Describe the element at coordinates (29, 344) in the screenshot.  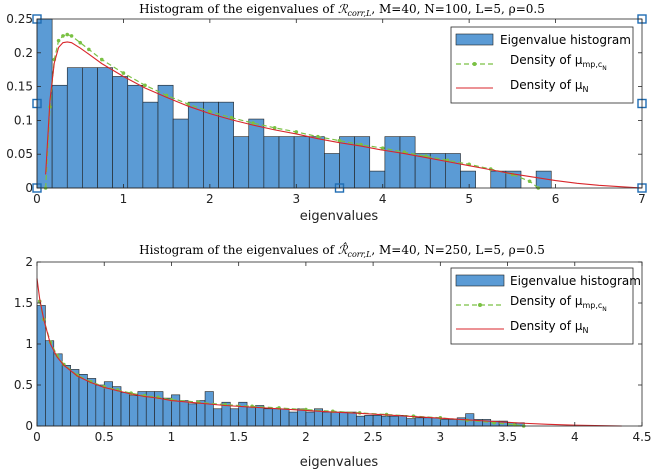
I see `y-tick-label: 1` at that location.